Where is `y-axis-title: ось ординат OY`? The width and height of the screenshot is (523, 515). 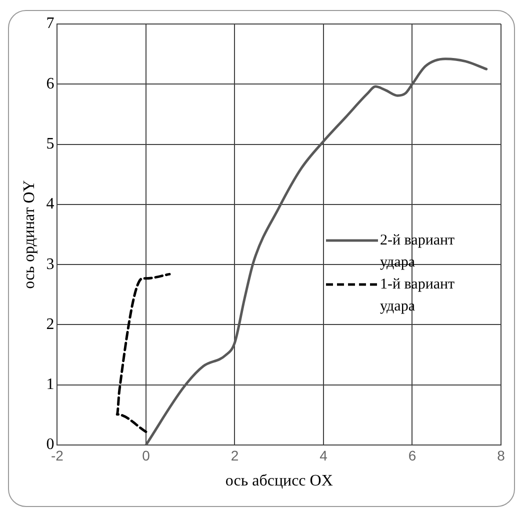 y-axis-title: ось ординат OY is located at coordinates (29, 234).